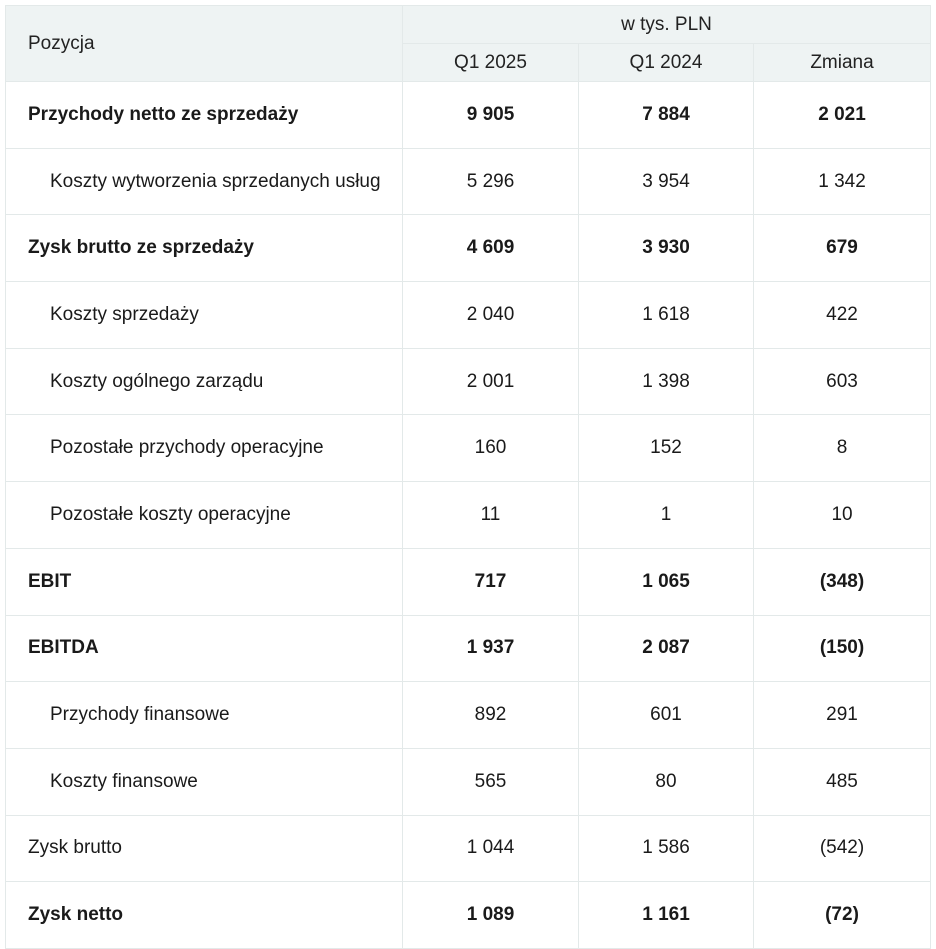  Describe the element at coordinates (204, 315) in the screenshot. I see `row-label: Koszty sprzedaży` at that location.